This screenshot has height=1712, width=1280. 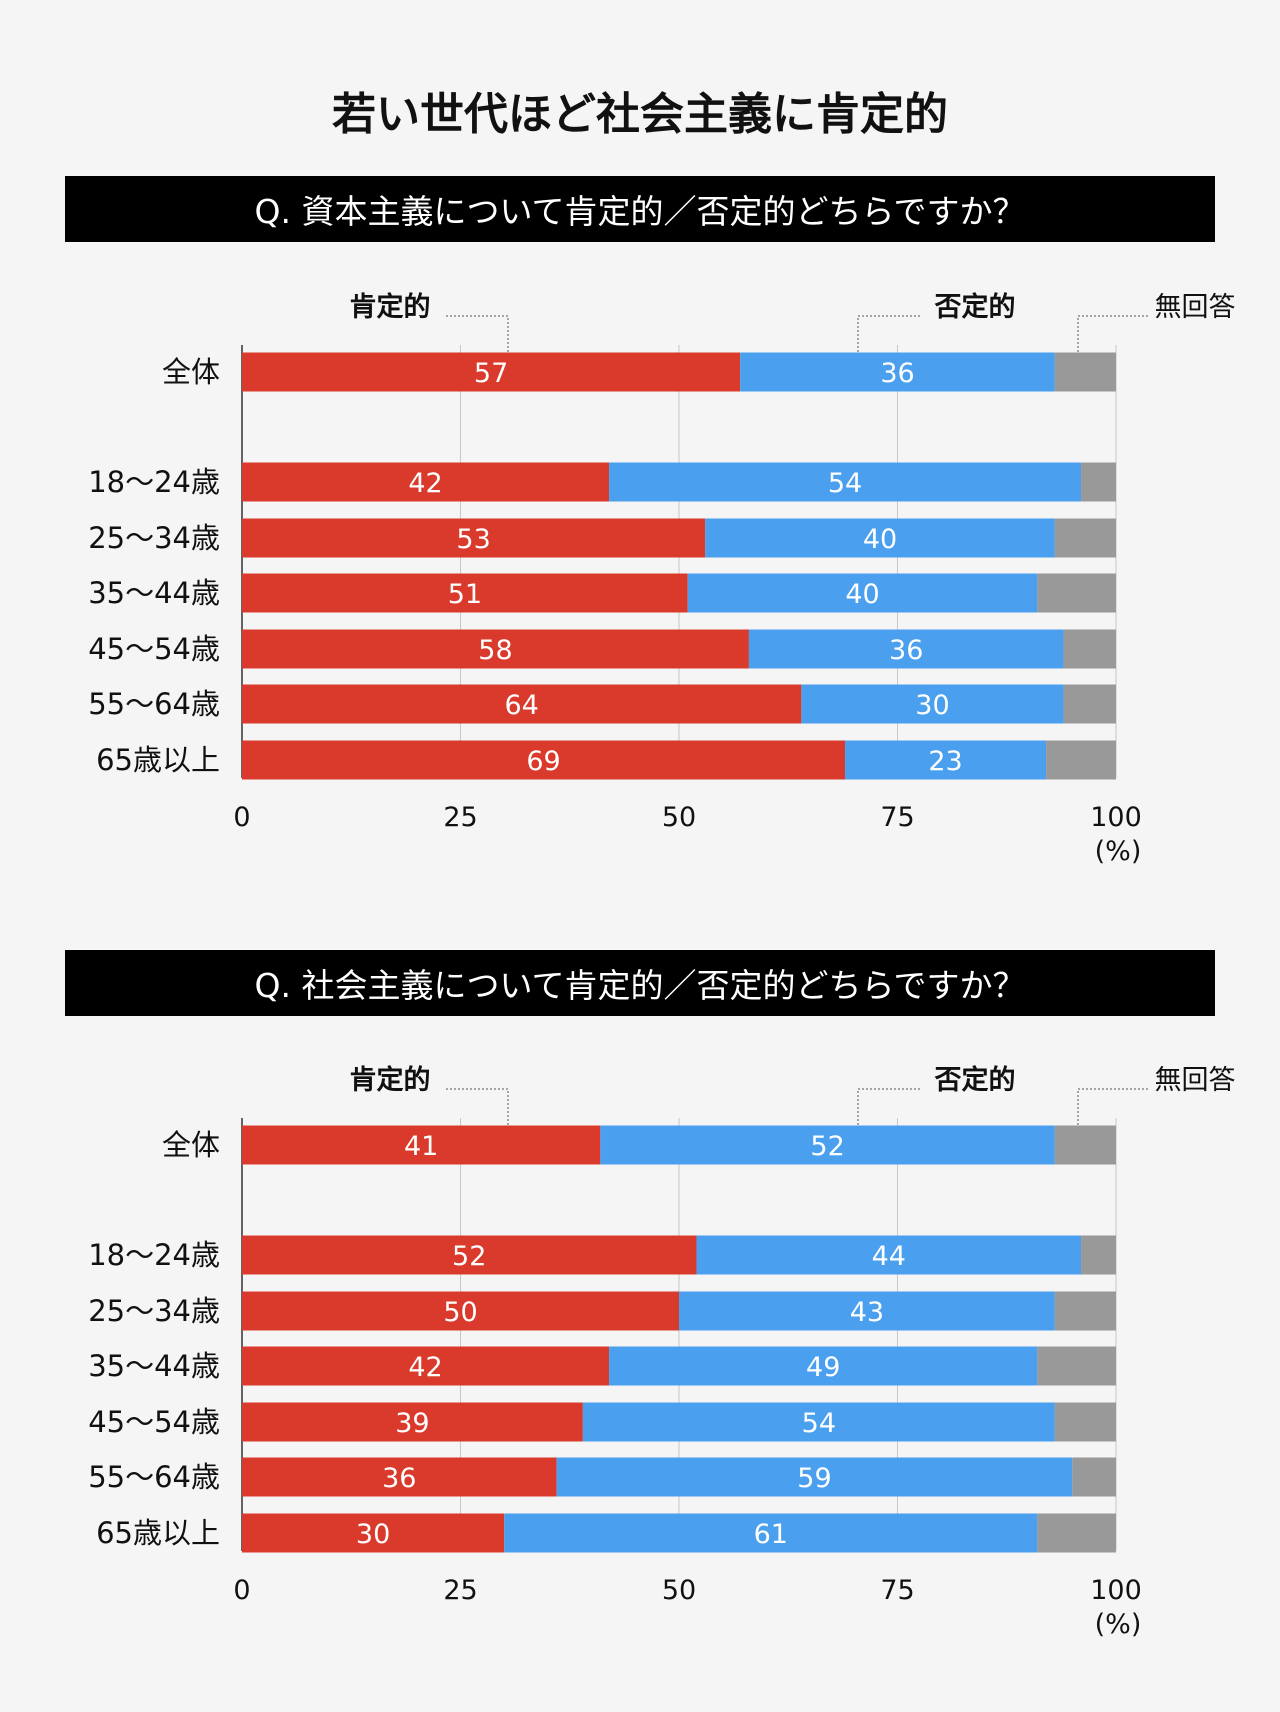 I want to click on question-banner-capitalism: Q. 資本主義について肯定的／否定的どちらですか？, so click(x=640, y=209).